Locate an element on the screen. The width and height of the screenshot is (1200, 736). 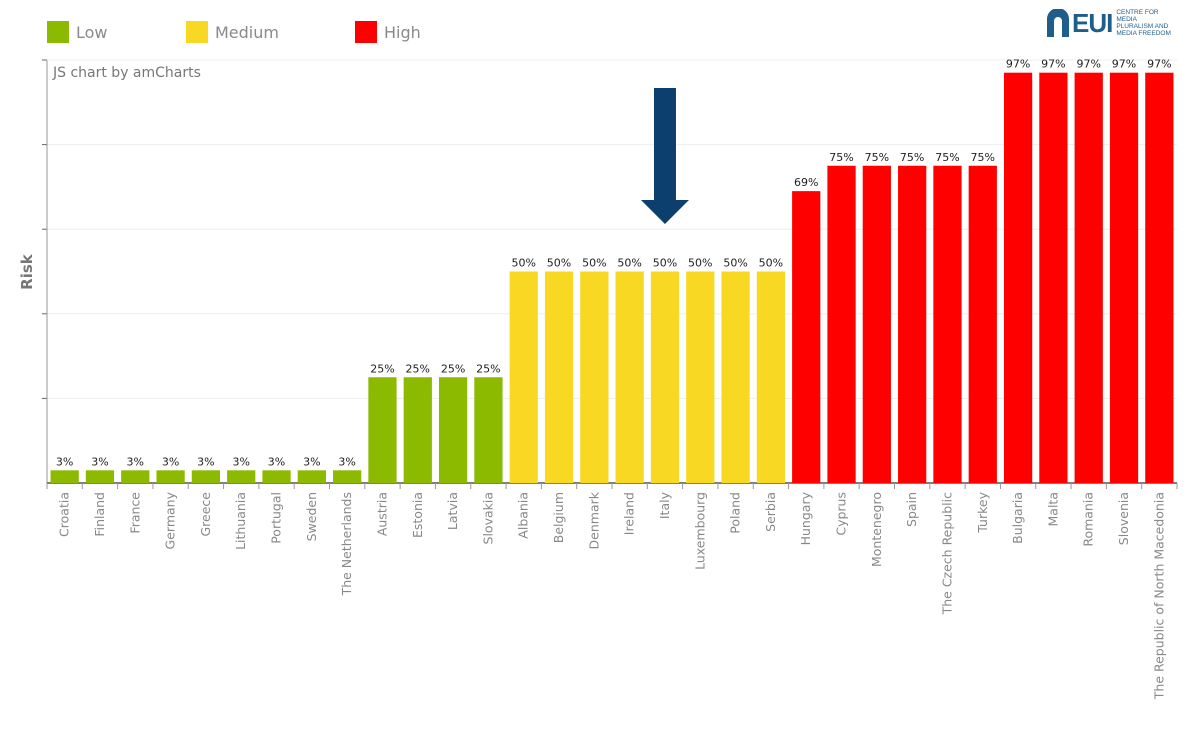
legend-item-medium: Medium is located at coordinates (232, 32).